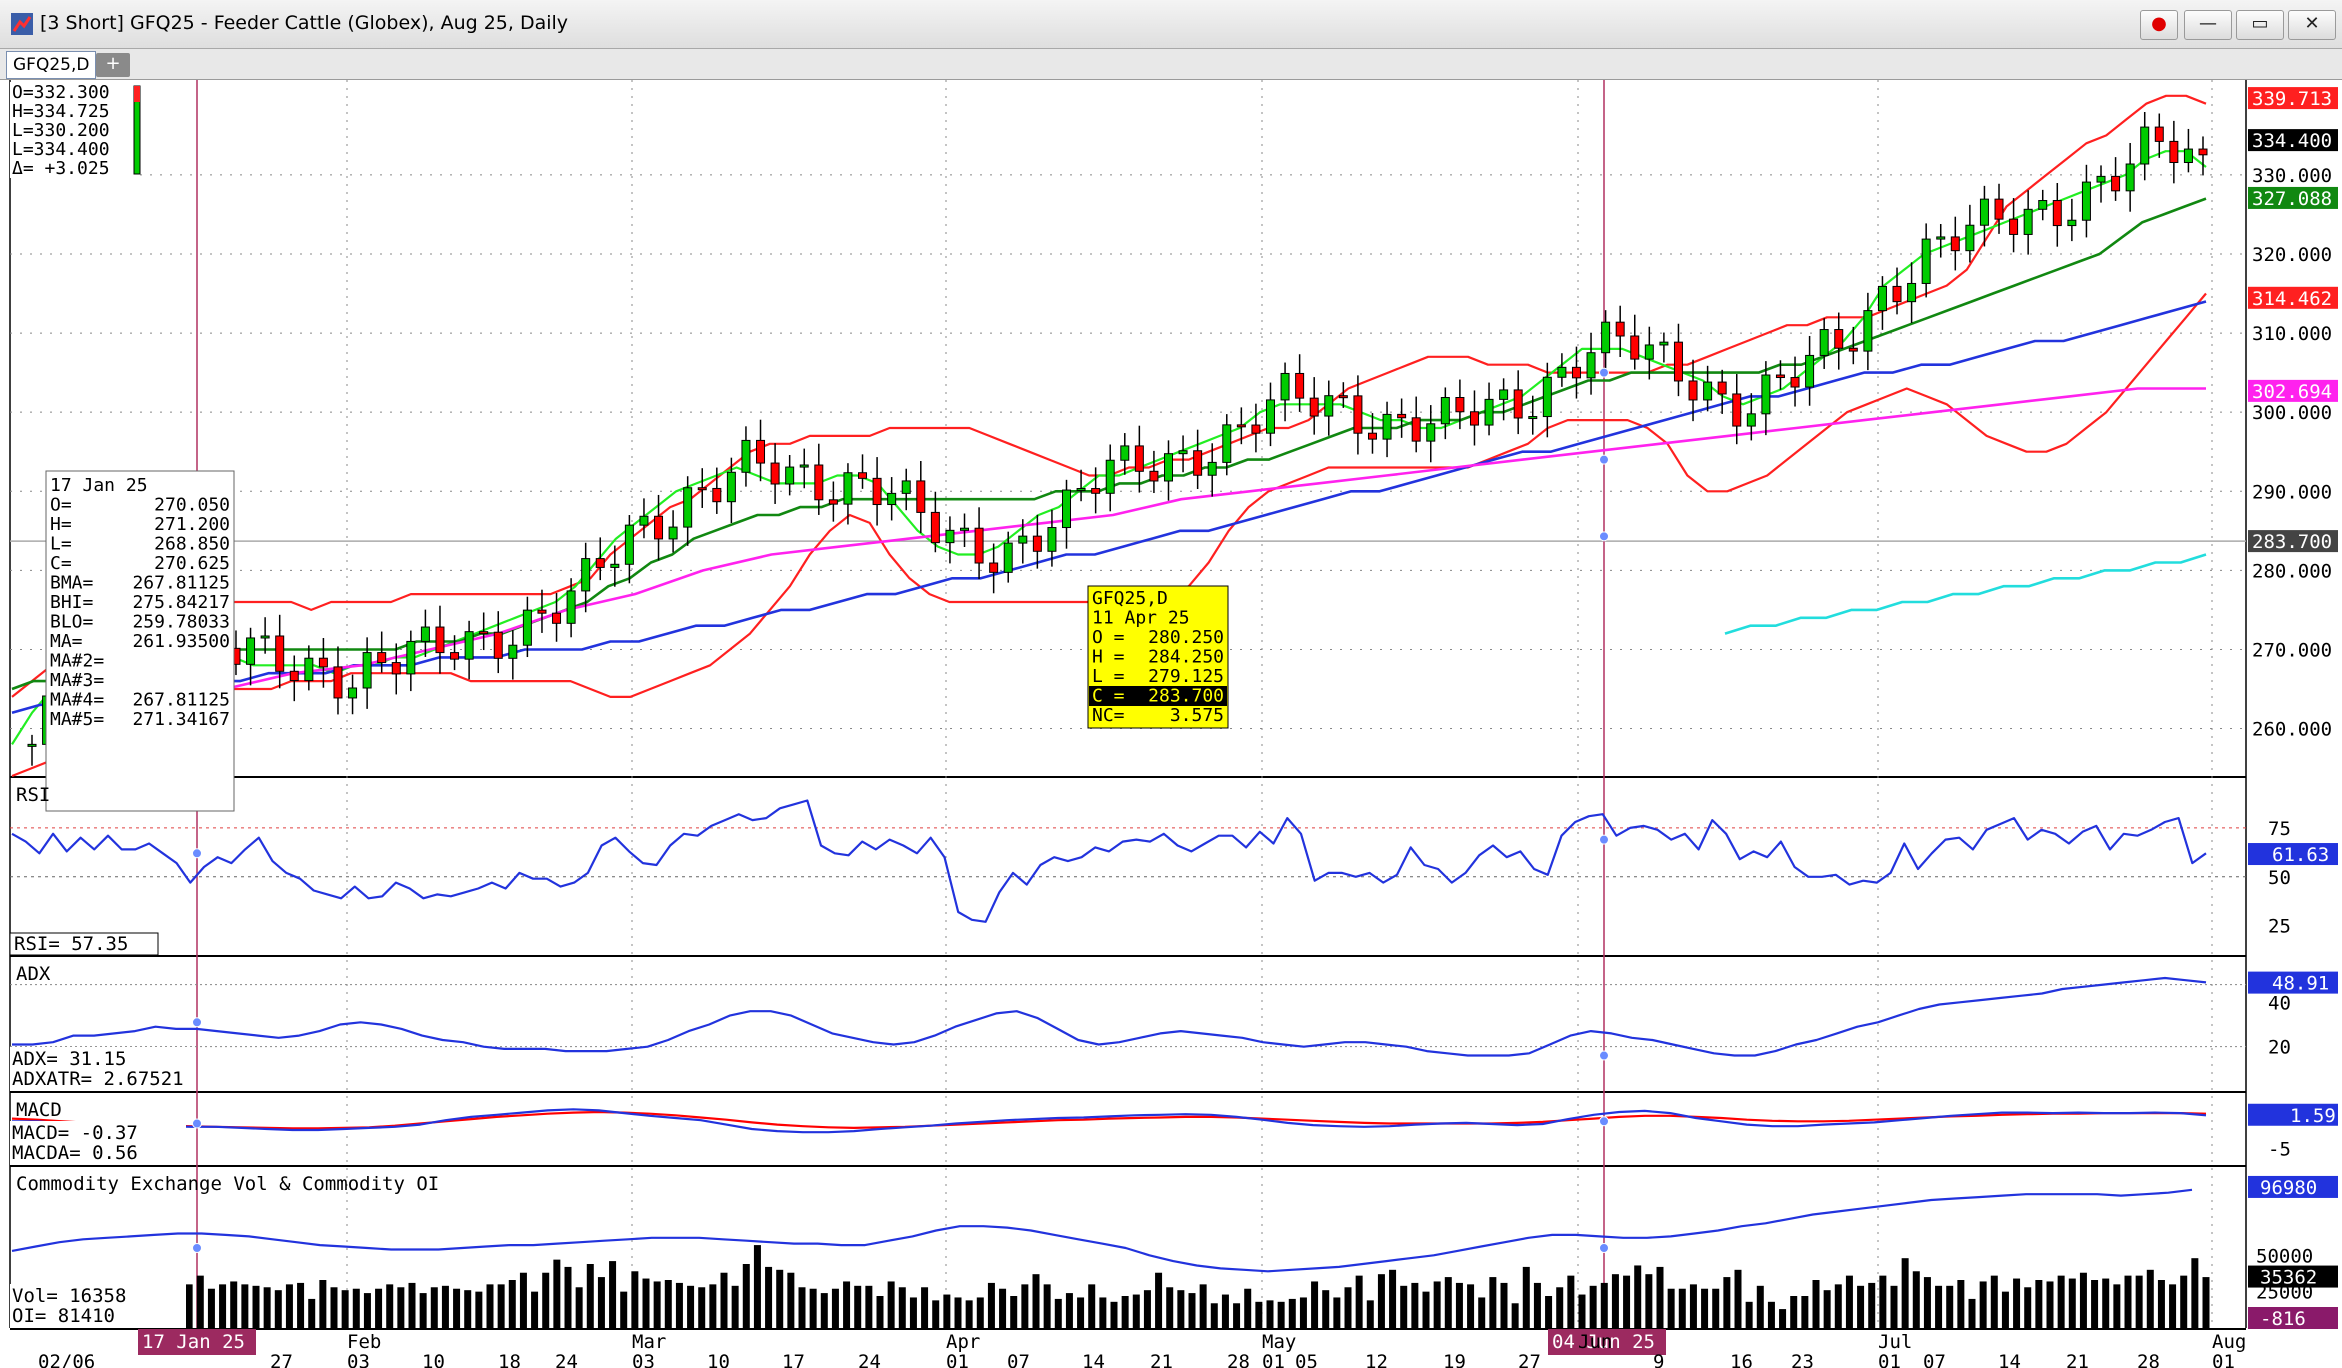  What do you see at coordinates (69, 1296) in the screenshot?
I see `volume-readout: Vol= 16358` at bounding box center [69, 1296].